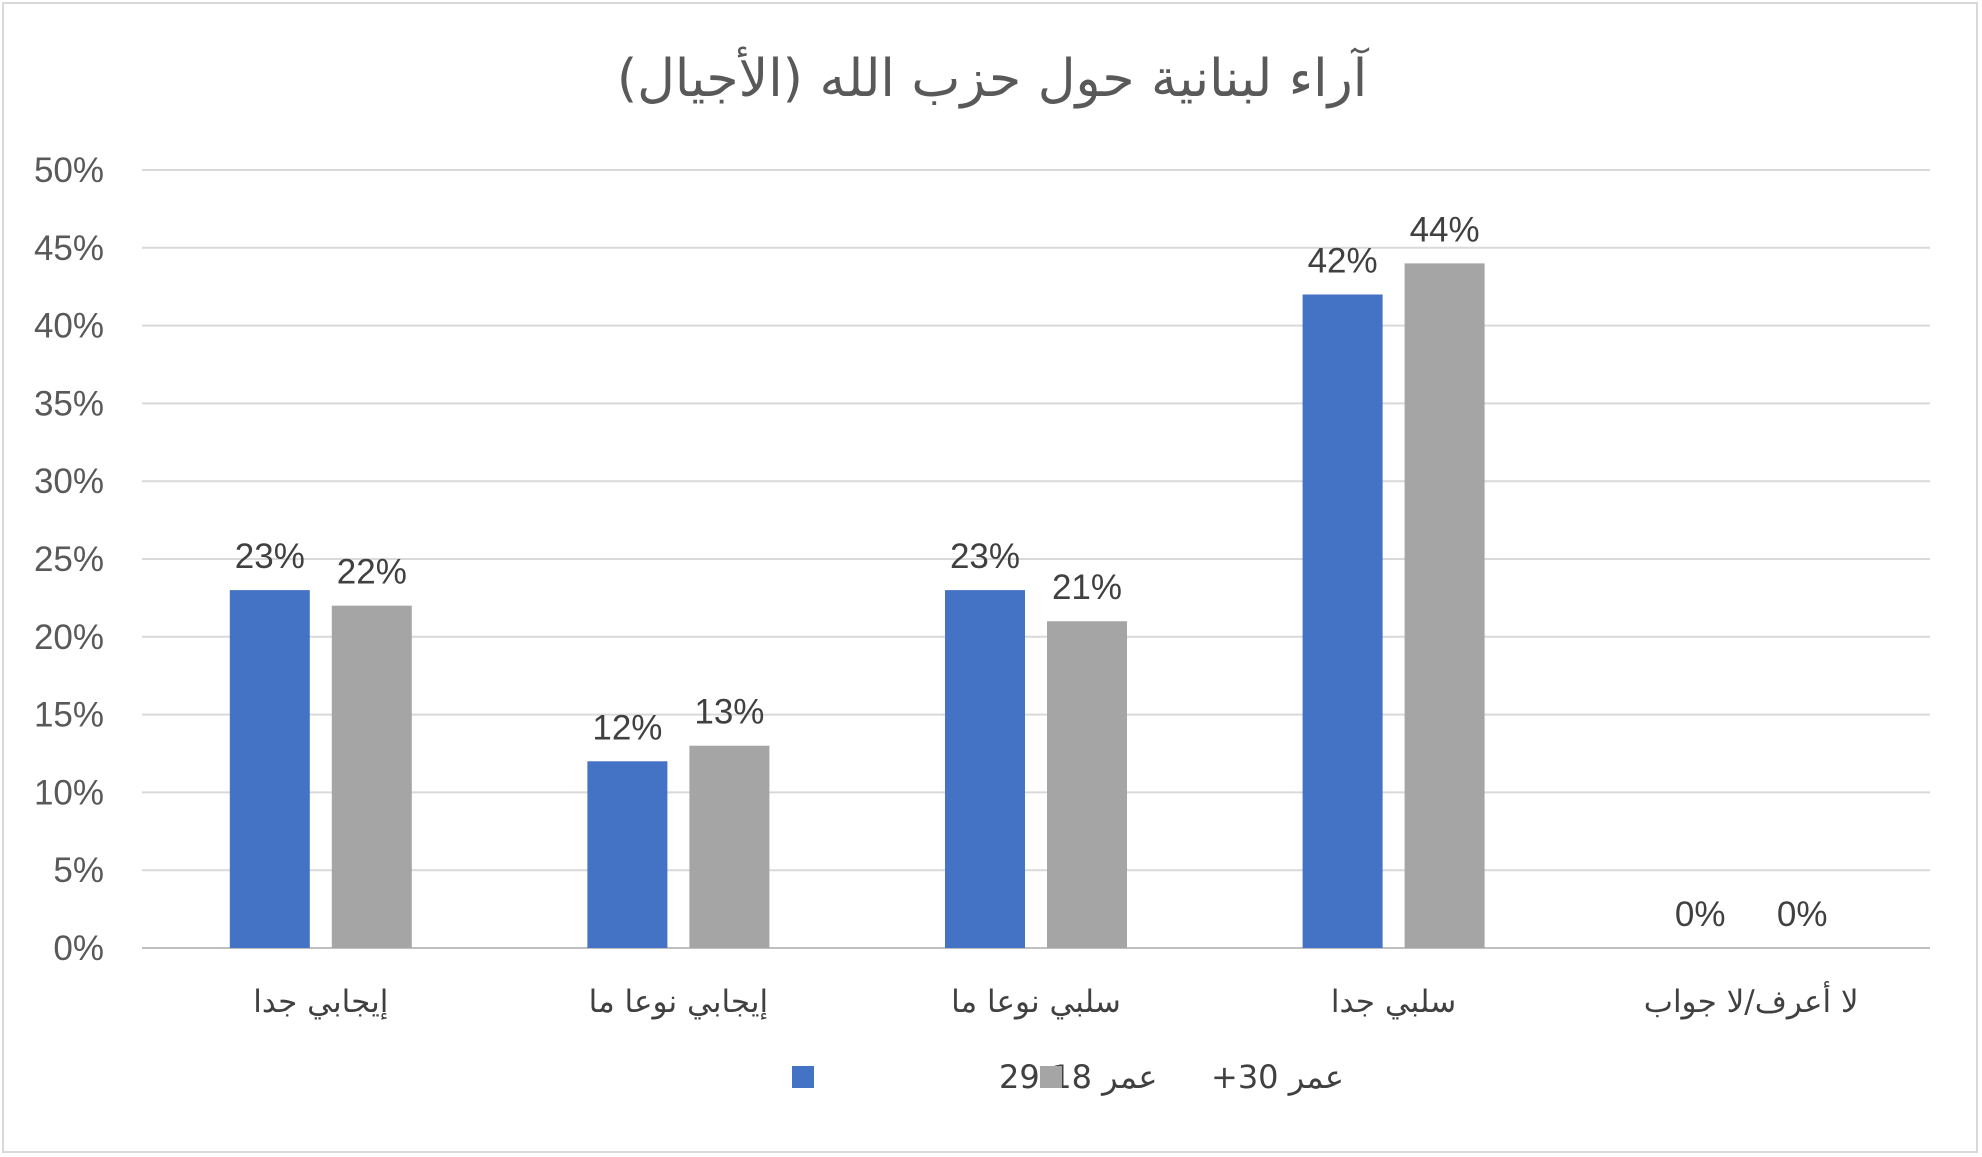 Image resolution: width=1982 pixels, height=1157 pixels. Describe the element at coordinates (69, 715) in the screenshot. I see `y-tick-label: 15%` at that location.